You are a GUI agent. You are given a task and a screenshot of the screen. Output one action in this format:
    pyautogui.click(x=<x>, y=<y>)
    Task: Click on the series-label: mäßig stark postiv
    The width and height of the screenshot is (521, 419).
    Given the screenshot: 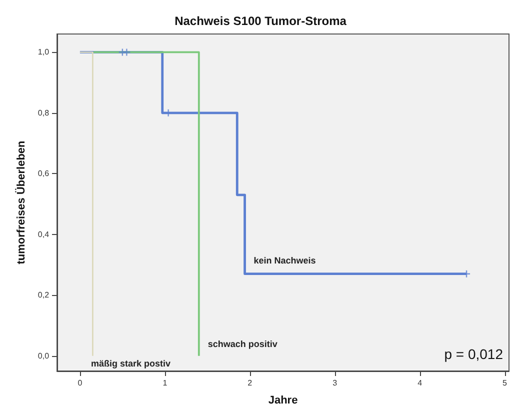 What is the action you would take?
    pyautogui.click(x=130, y=363)
    